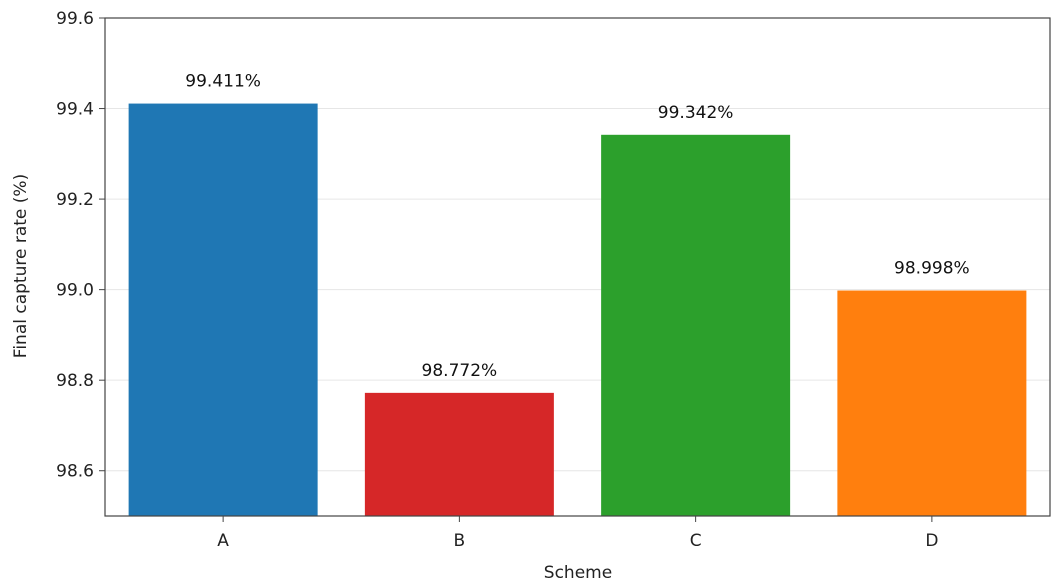  Describe the element at coordinates (75, 381) in the screenshot. I see `y-tick-label: 98.8` at that location.